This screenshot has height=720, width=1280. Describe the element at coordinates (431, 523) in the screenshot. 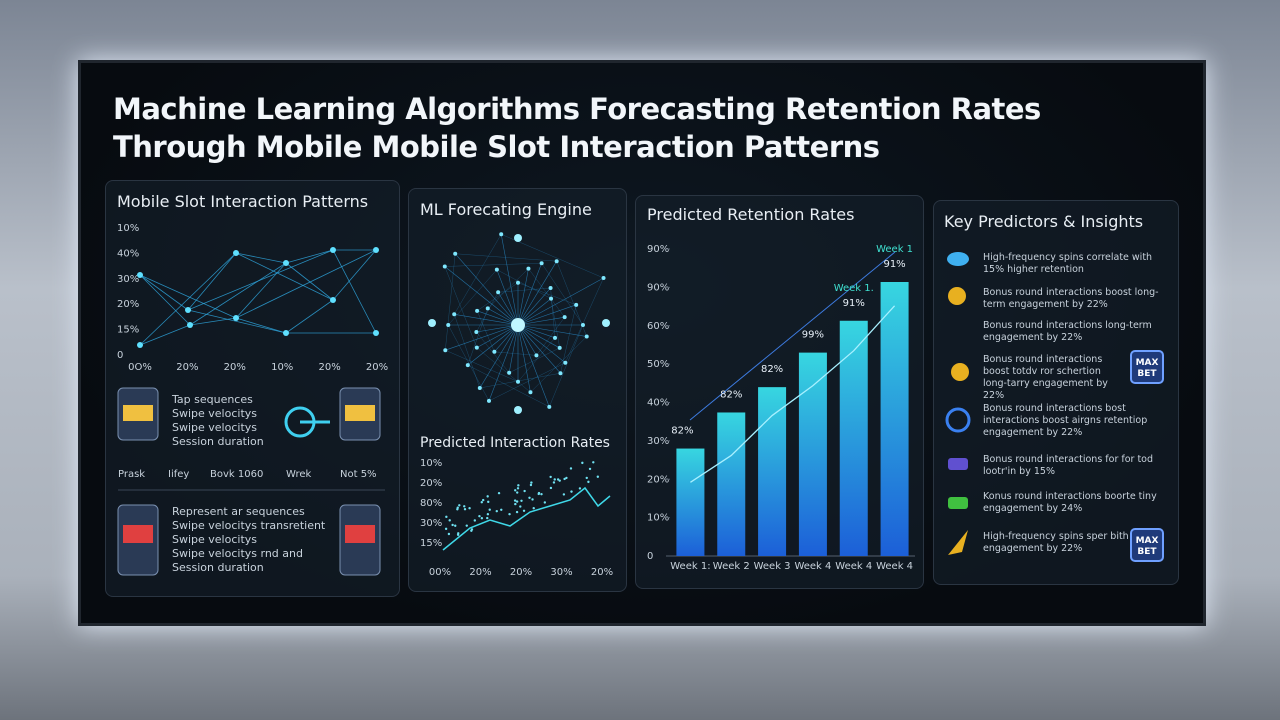

I see `y-tick-label: 30%` at that location.